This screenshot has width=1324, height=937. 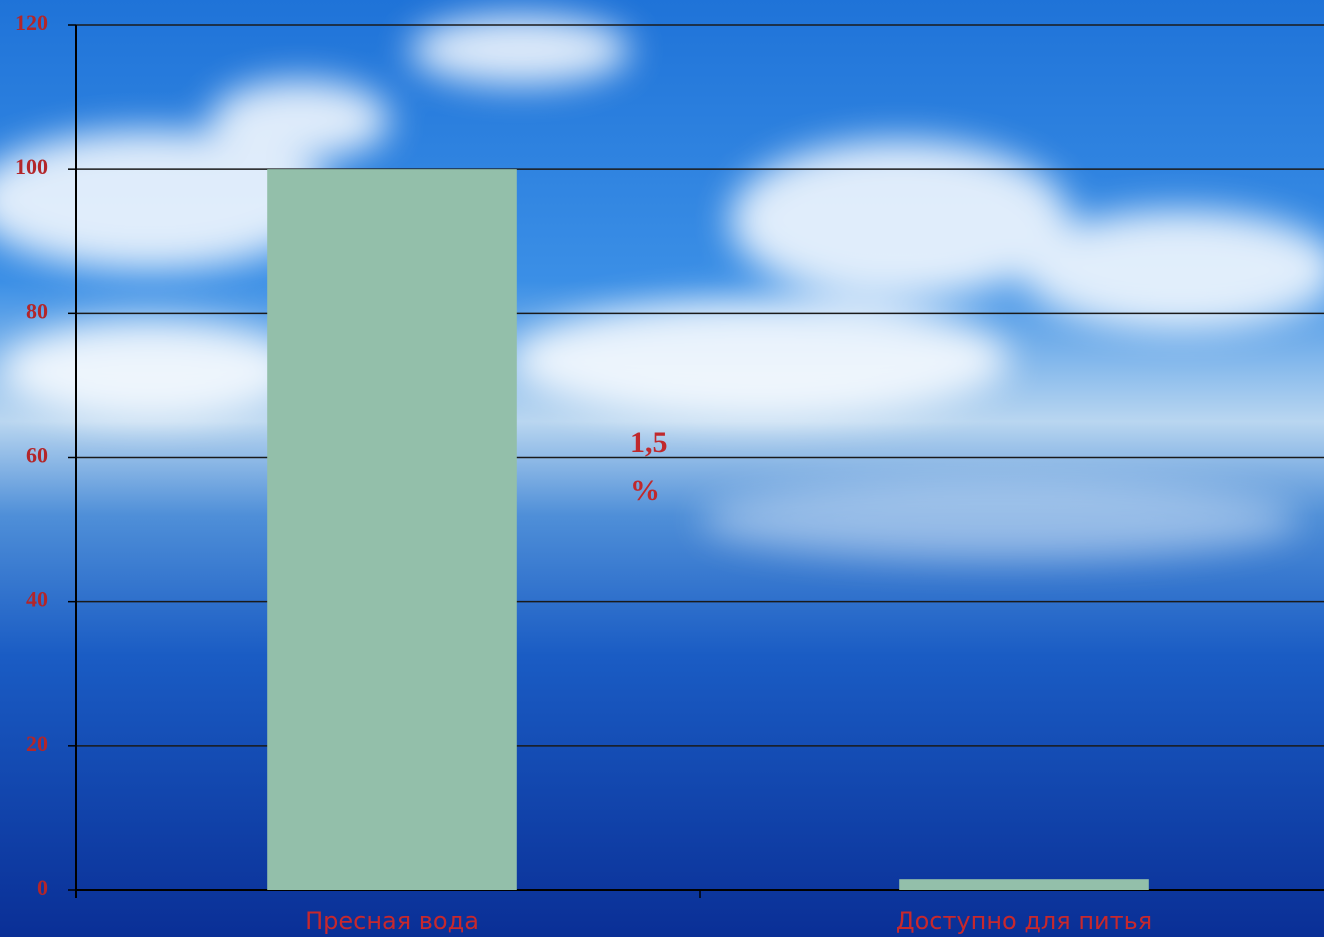 What do you see at coordinates (1024, 921) in the screenshot?
I see `x-tick-label: Доступно для питья` at bounding box center [1024, 921].